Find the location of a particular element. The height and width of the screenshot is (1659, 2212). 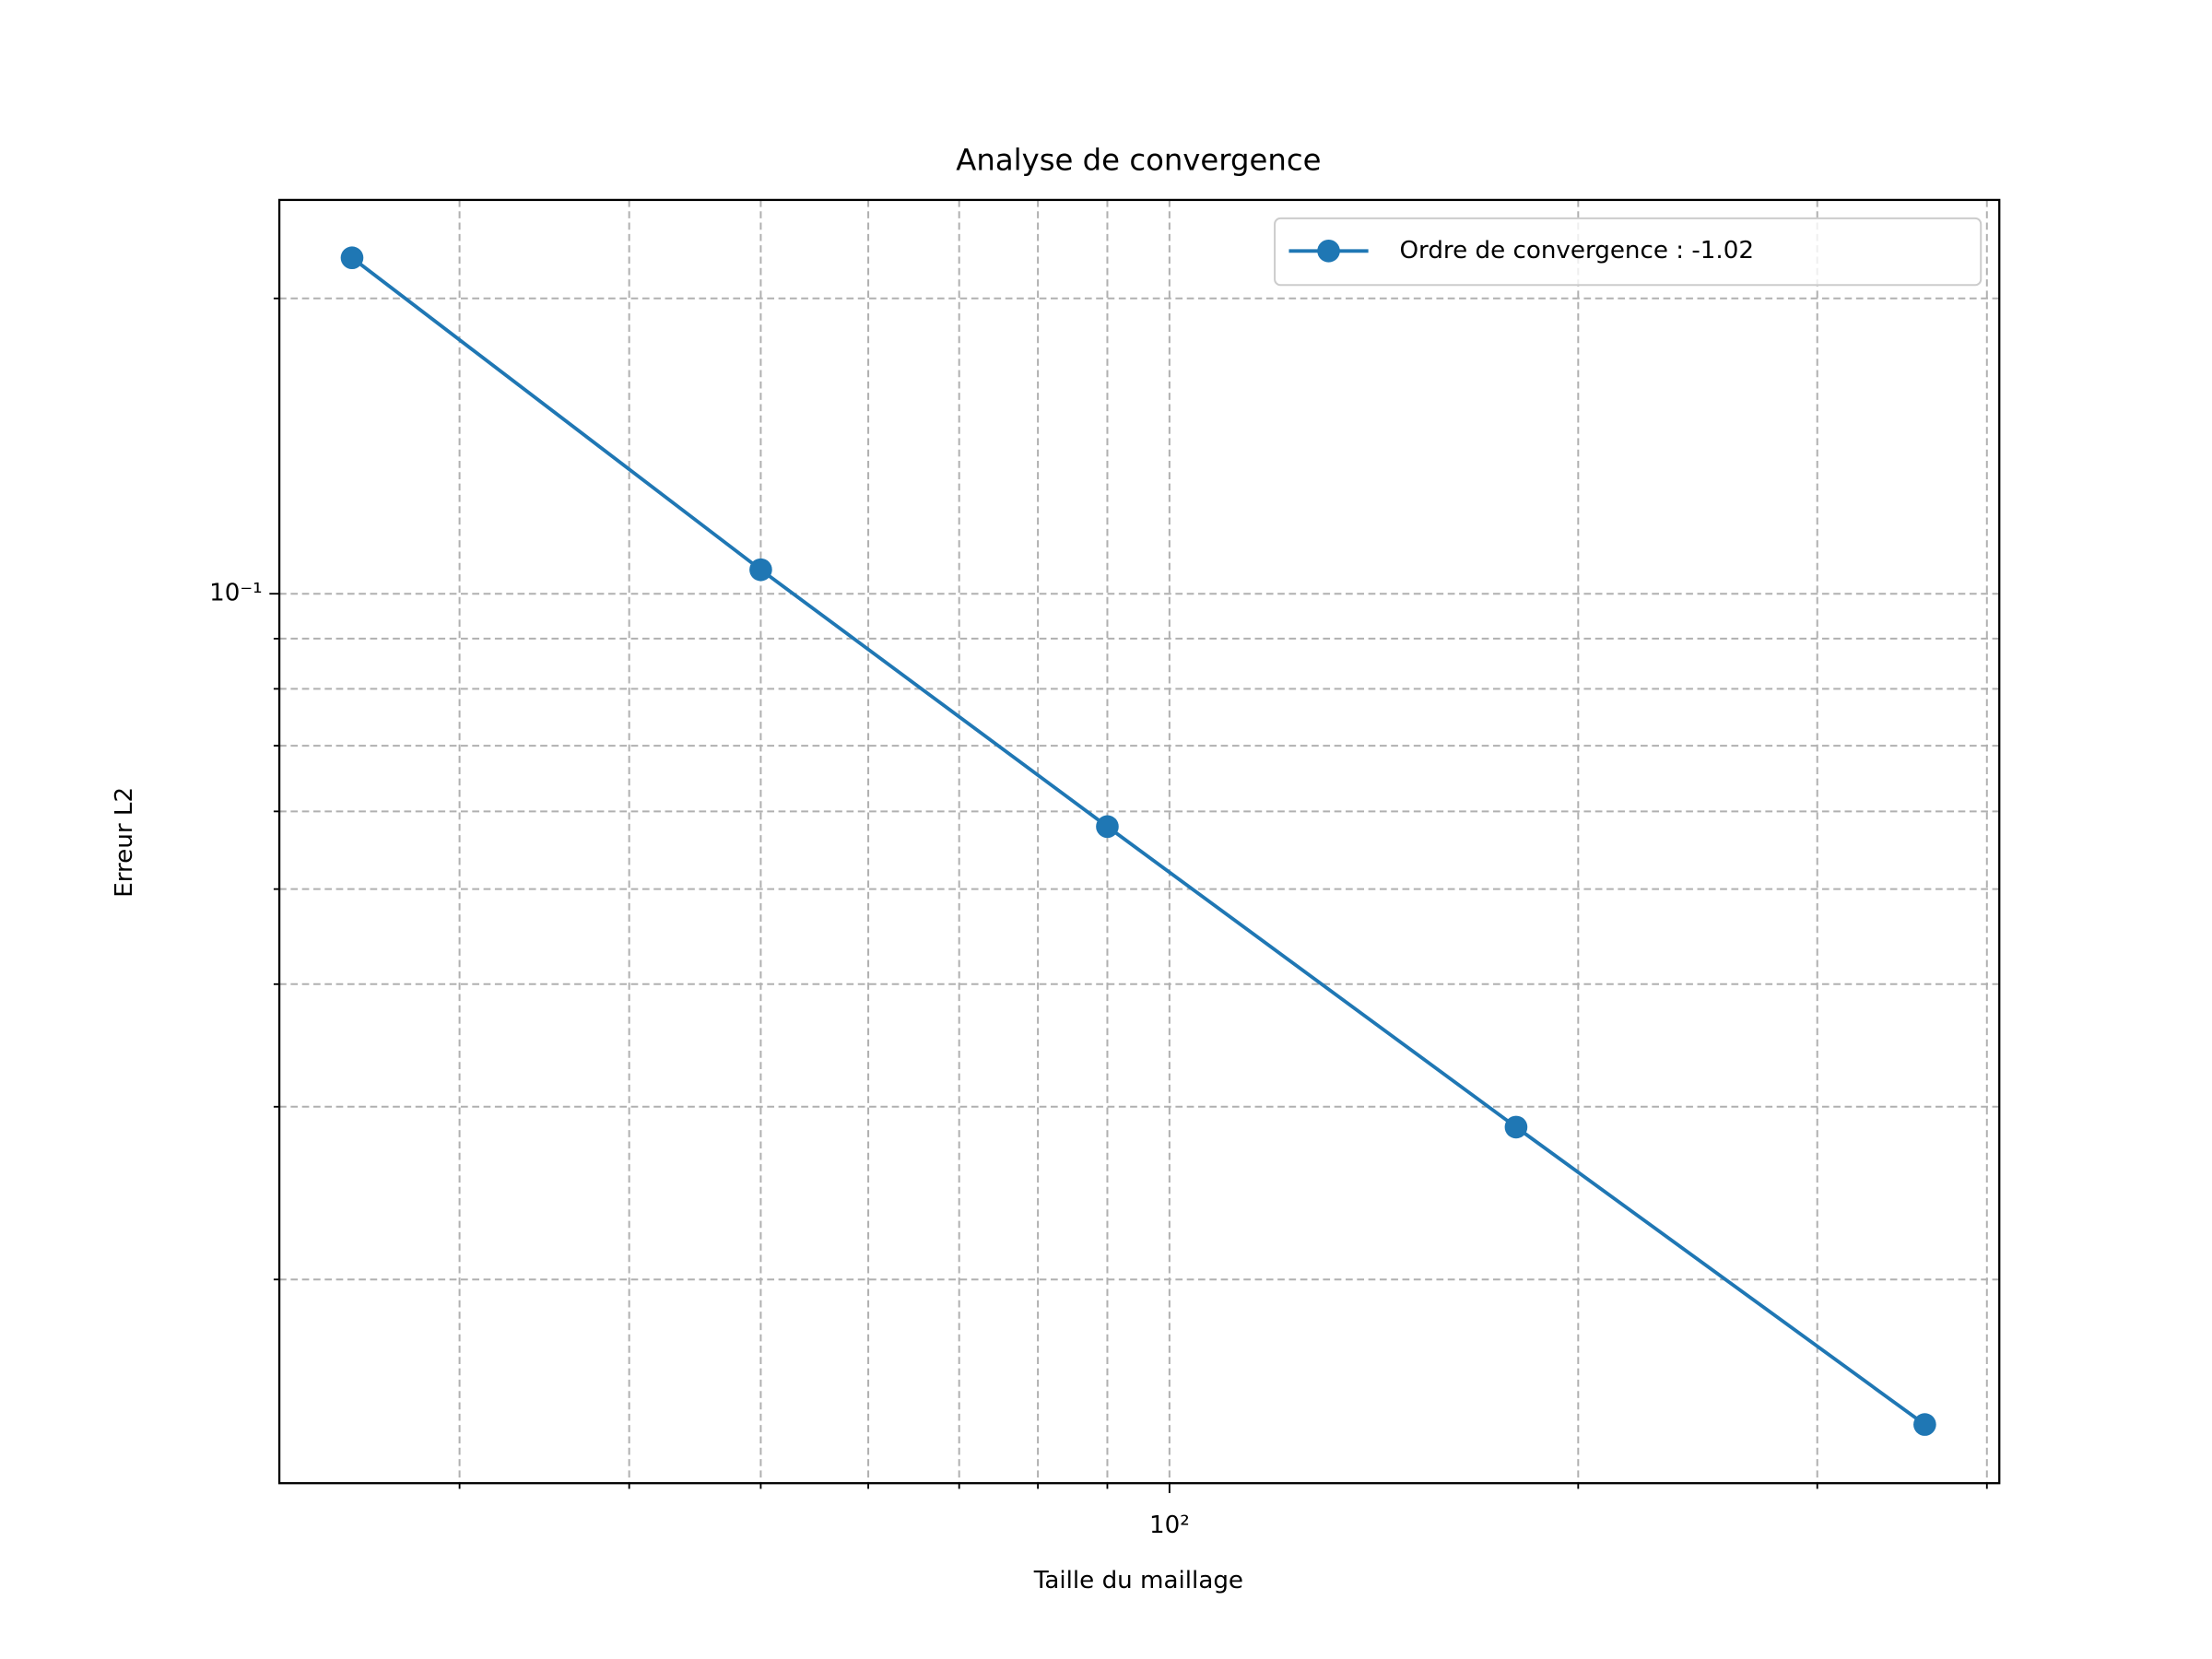

legend-marker is located at coordinates (1328, 251).